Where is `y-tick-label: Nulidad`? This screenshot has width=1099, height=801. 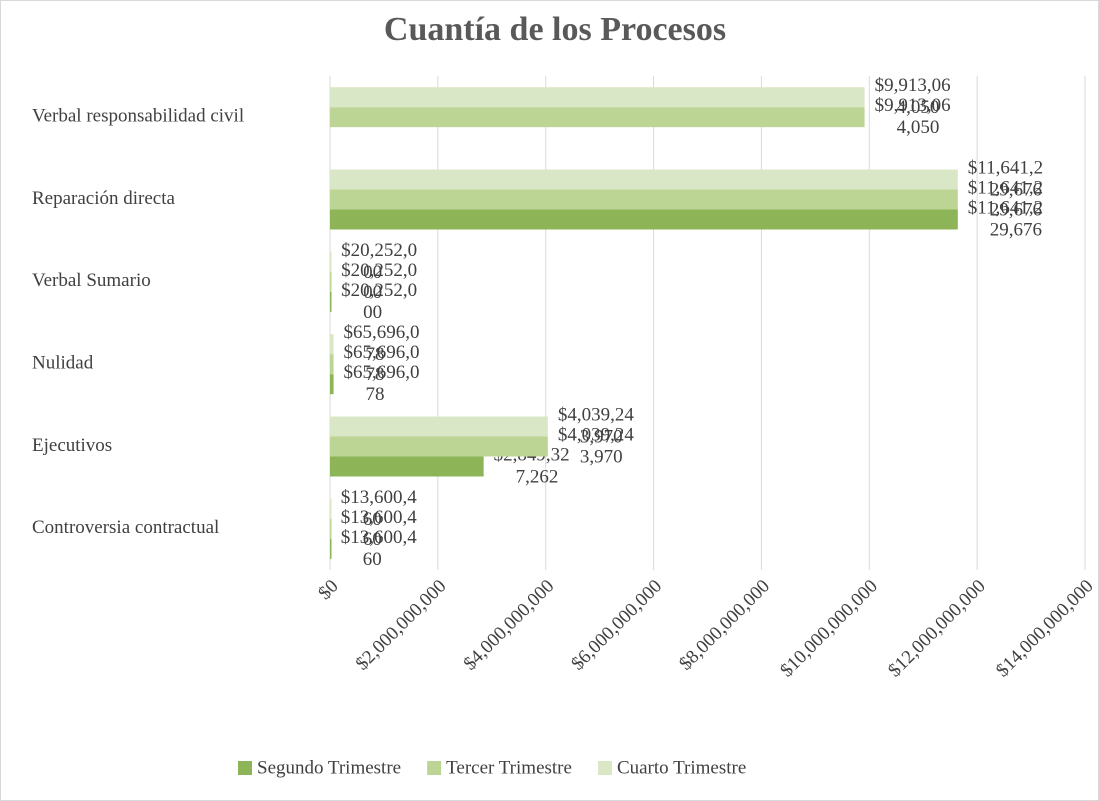
y-tick-label: Nulidad is located at coordinates (63, 363).